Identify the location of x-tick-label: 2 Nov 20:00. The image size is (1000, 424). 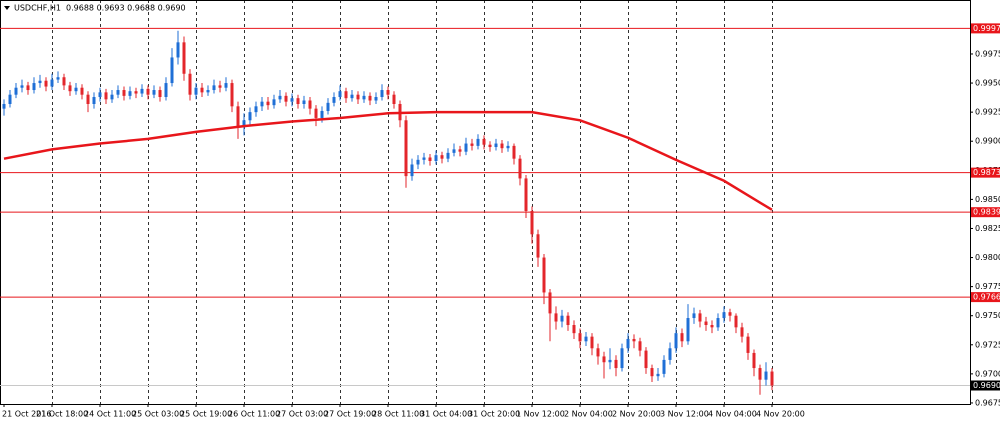
(636, 414).